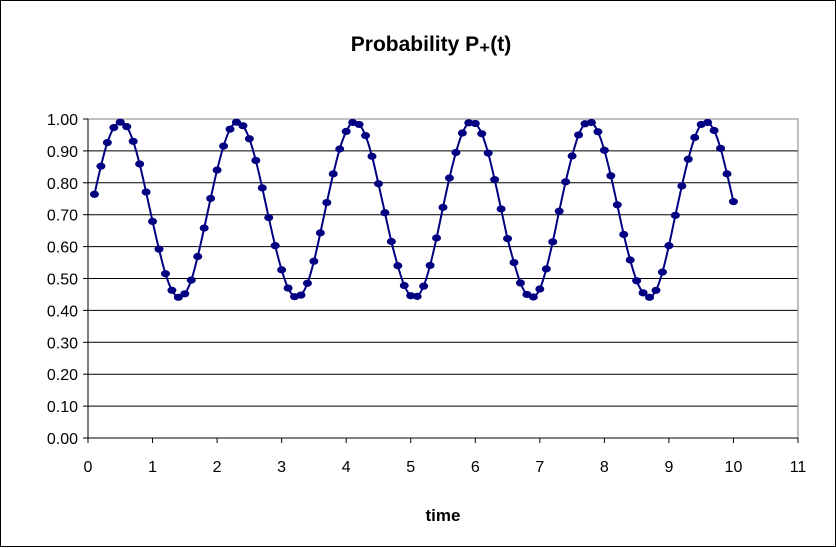 The image size is (836, 548). I want to click on y-tick-label: 1.00, so click(62, 120).